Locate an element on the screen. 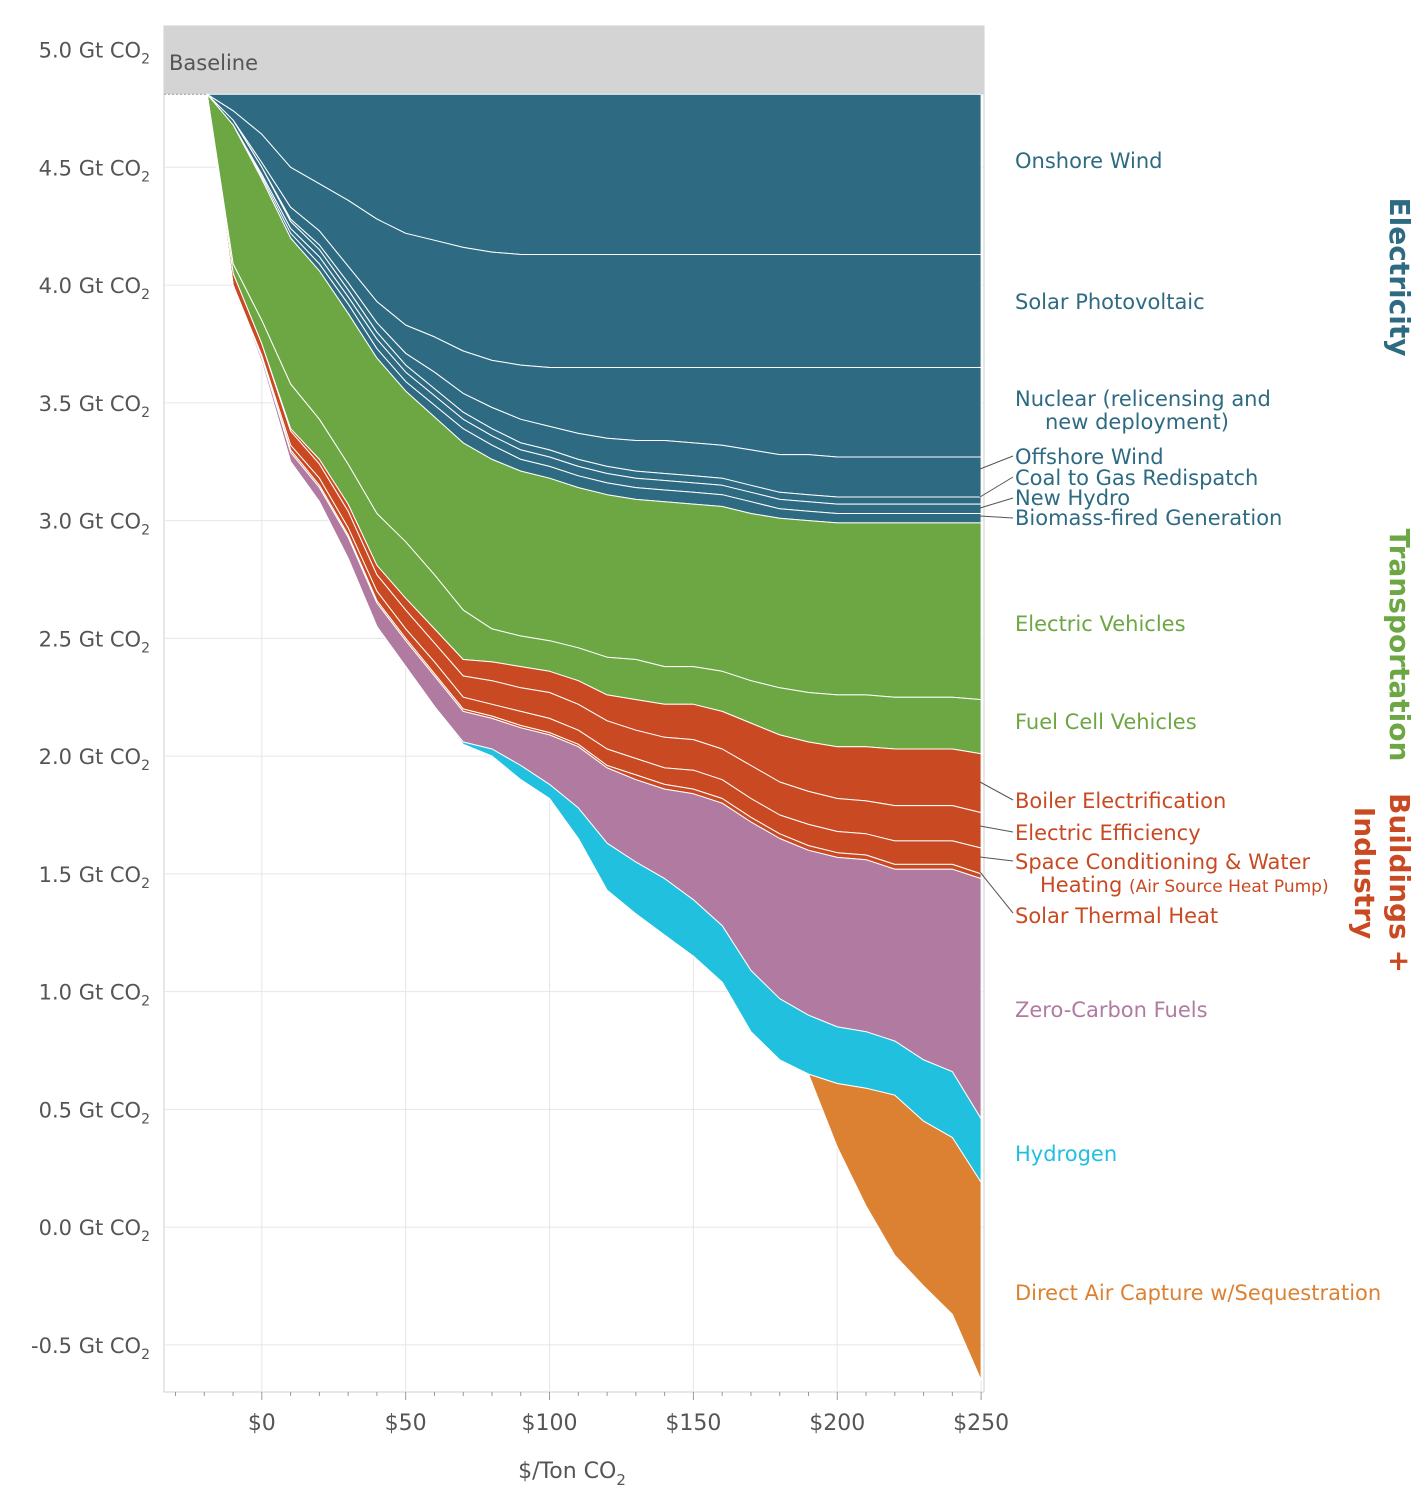 The width and height of the screenshot is (1414, 1511). group-label-buildings-line2: Industry is located at coordinates (1364, 873).